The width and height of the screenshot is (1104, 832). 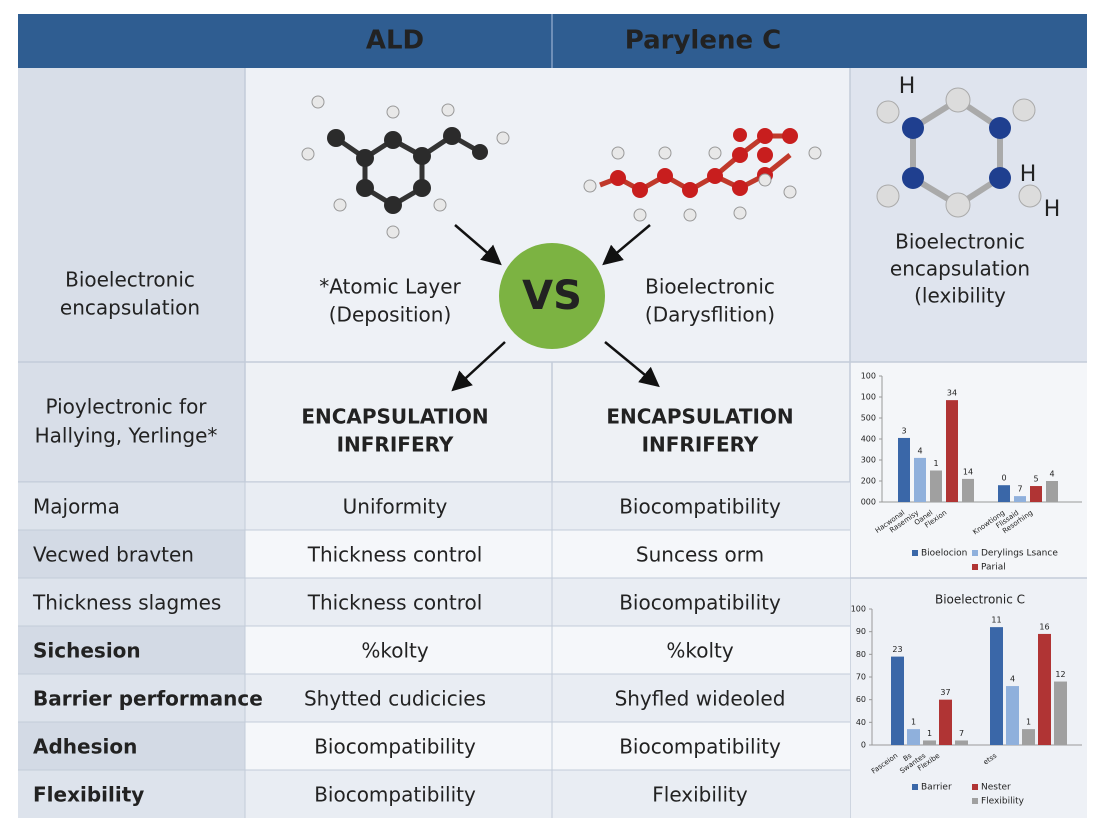 What do you see at coordinates (868, 502) in the screenshot?
I see `y-tick-label: 000` at bounding box center [868, 502].